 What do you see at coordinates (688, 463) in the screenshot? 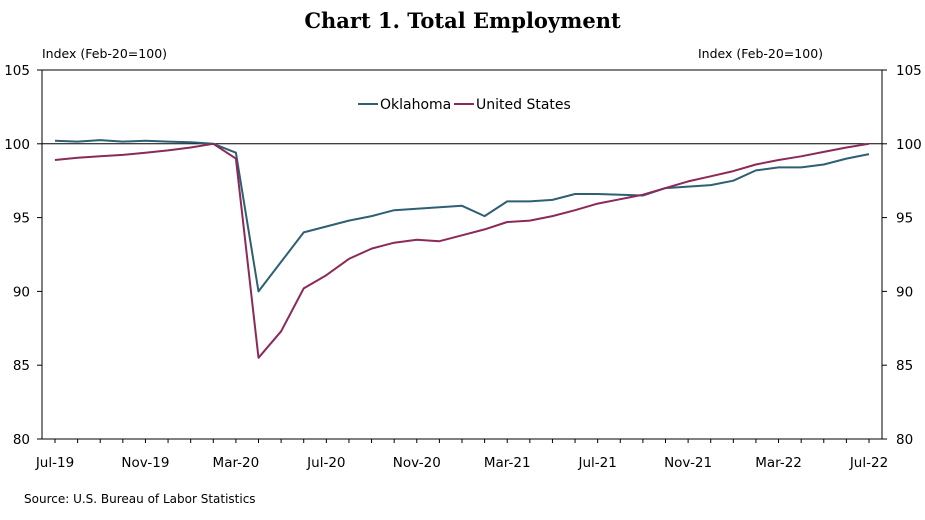
I see `x-tick-label: Nov-21` at bounding box center [688, 463].